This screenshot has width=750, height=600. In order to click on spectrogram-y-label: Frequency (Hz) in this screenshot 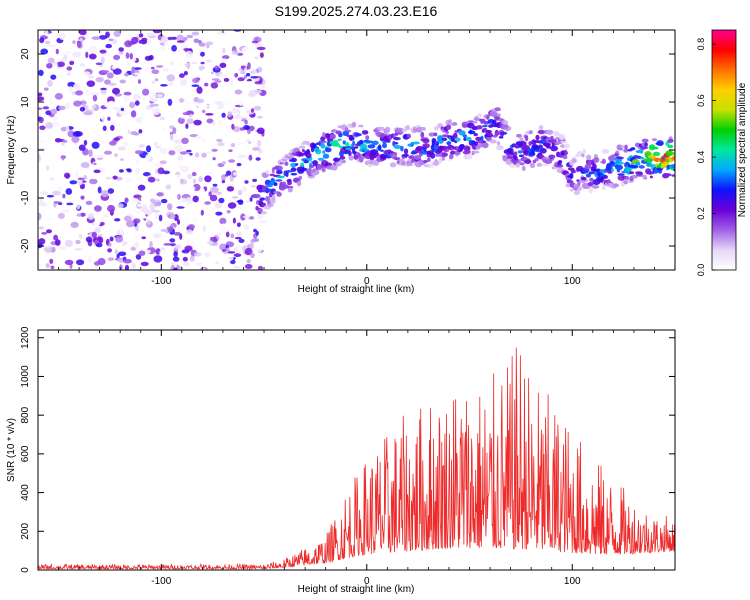, I will do `click(11, 150)`.